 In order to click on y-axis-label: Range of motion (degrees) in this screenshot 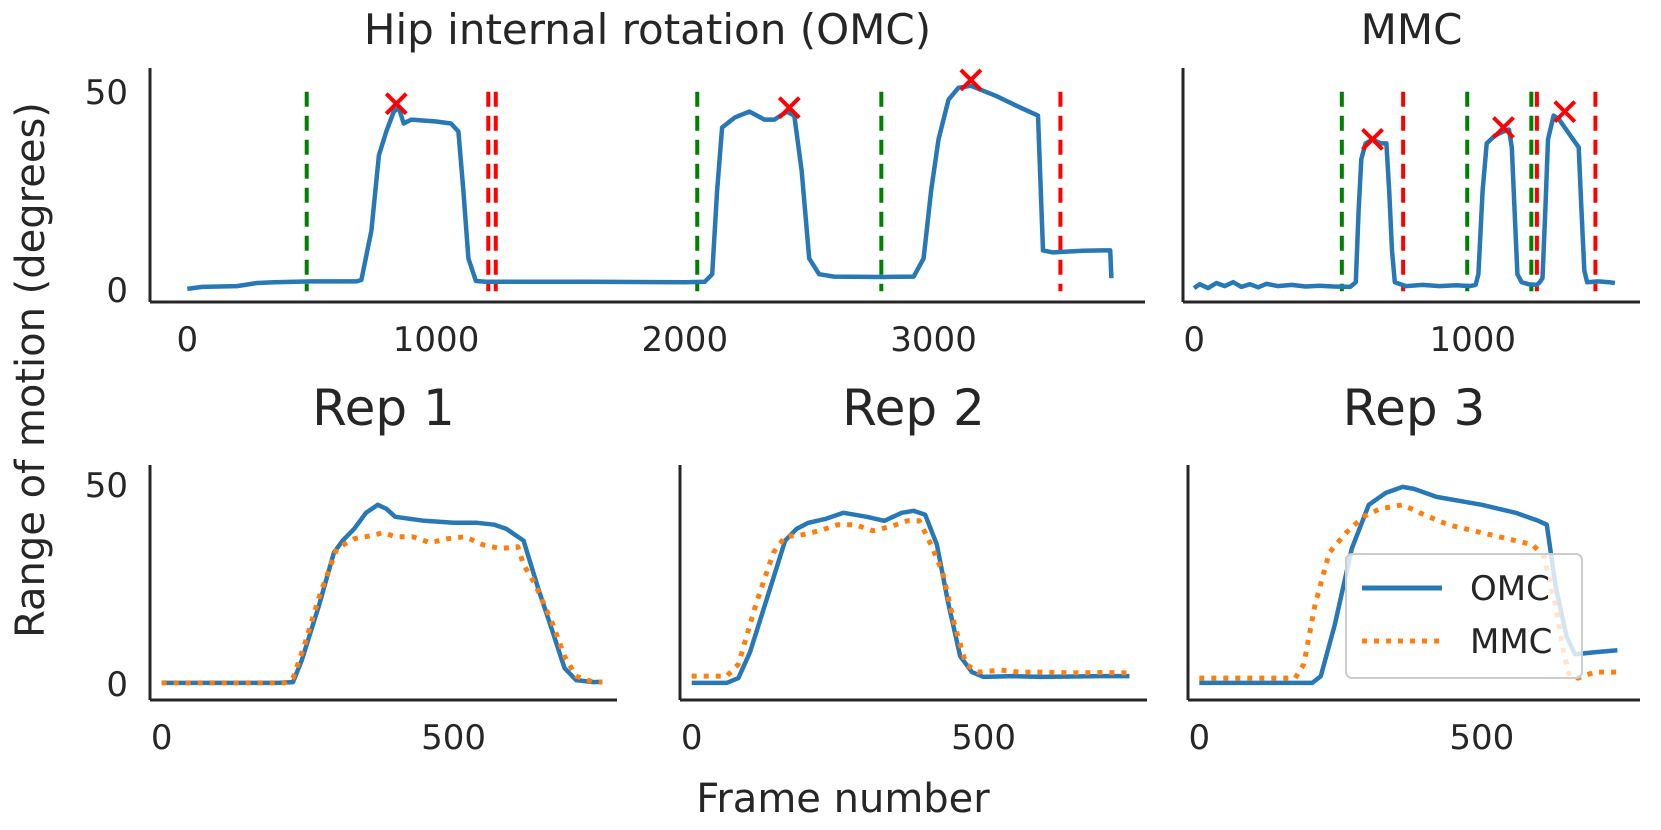, I will do `click(31, 370)`.